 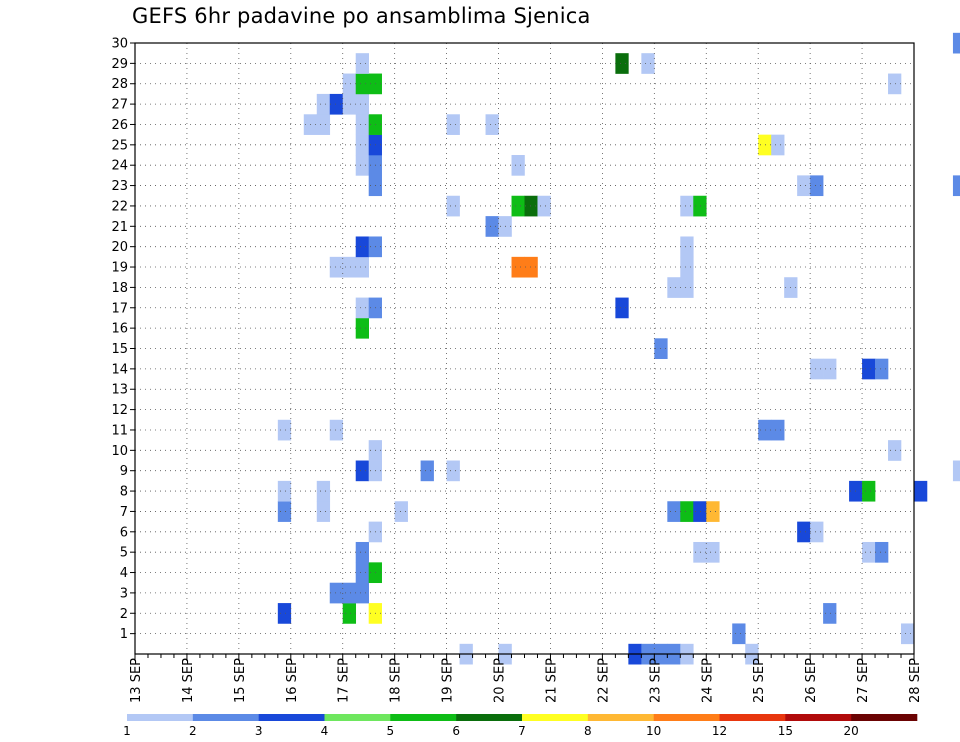 What do you see at coordinates (456, 731) in the screenshot?
I see `legend-label: 6` at bounding box center [456, 731].